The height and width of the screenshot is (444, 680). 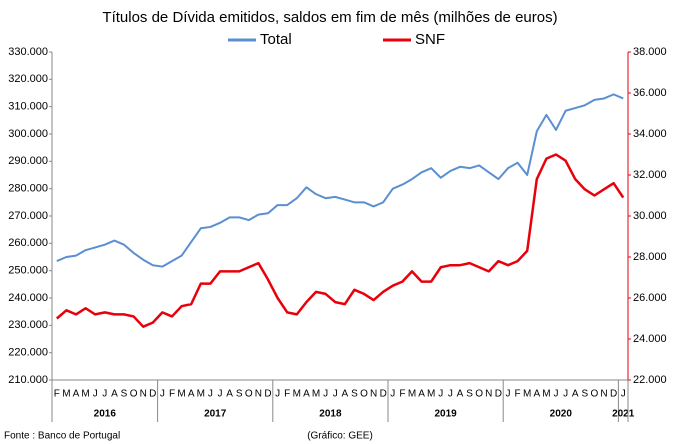 What do you see at coordinates (276, 39) in the screenshot?
I see `legend-label: Total` at bounding box center [276, 39].